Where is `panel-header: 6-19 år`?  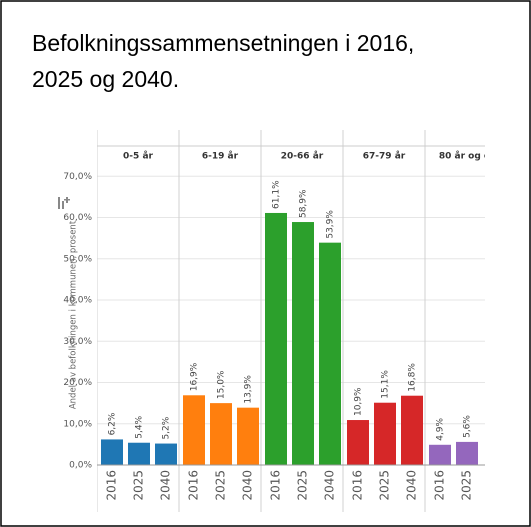
panel-header: 6-19 år is located at coordinates (220, 156).